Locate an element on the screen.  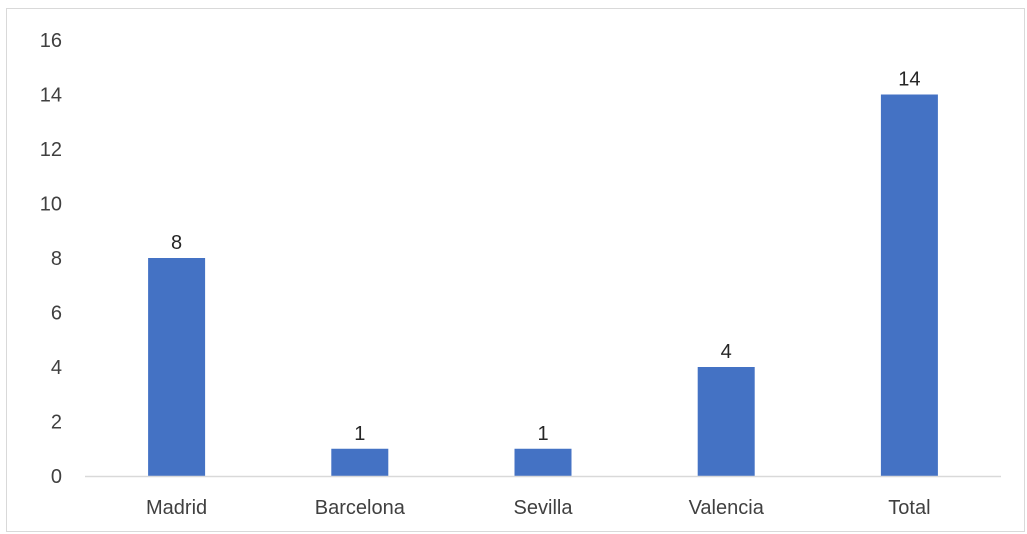
x-tick-label-barcelona: Barcelona is located at coordinates (360, 508).